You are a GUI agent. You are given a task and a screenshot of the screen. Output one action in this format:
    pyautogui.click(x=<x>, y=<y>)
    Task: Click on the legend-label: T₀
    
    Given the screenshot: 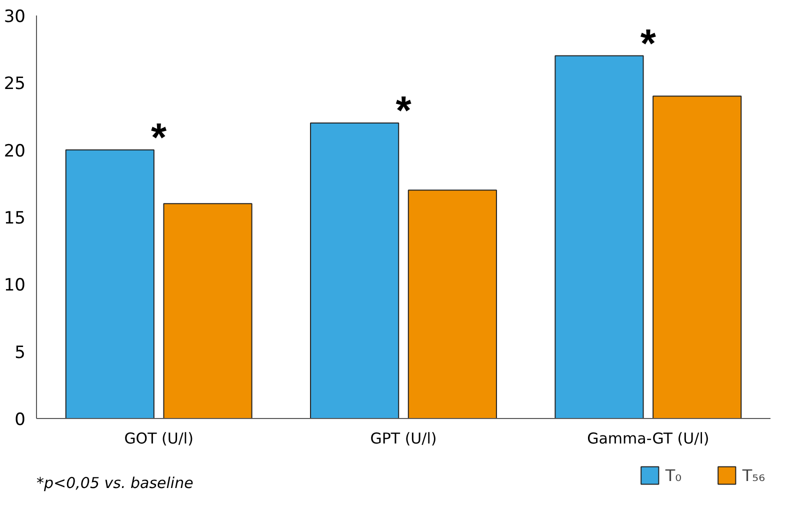 What is the action you would take?
    pyautogui.click(x=674, y=475)
    